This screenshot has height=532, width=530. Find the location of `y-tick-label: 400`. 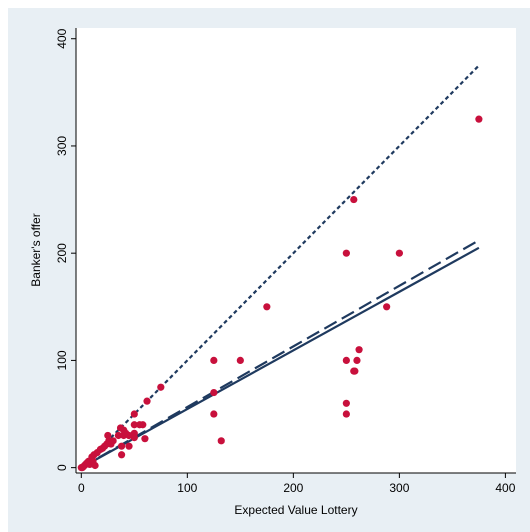

y-tick-label: 400 is located at coordinates (62, 38).